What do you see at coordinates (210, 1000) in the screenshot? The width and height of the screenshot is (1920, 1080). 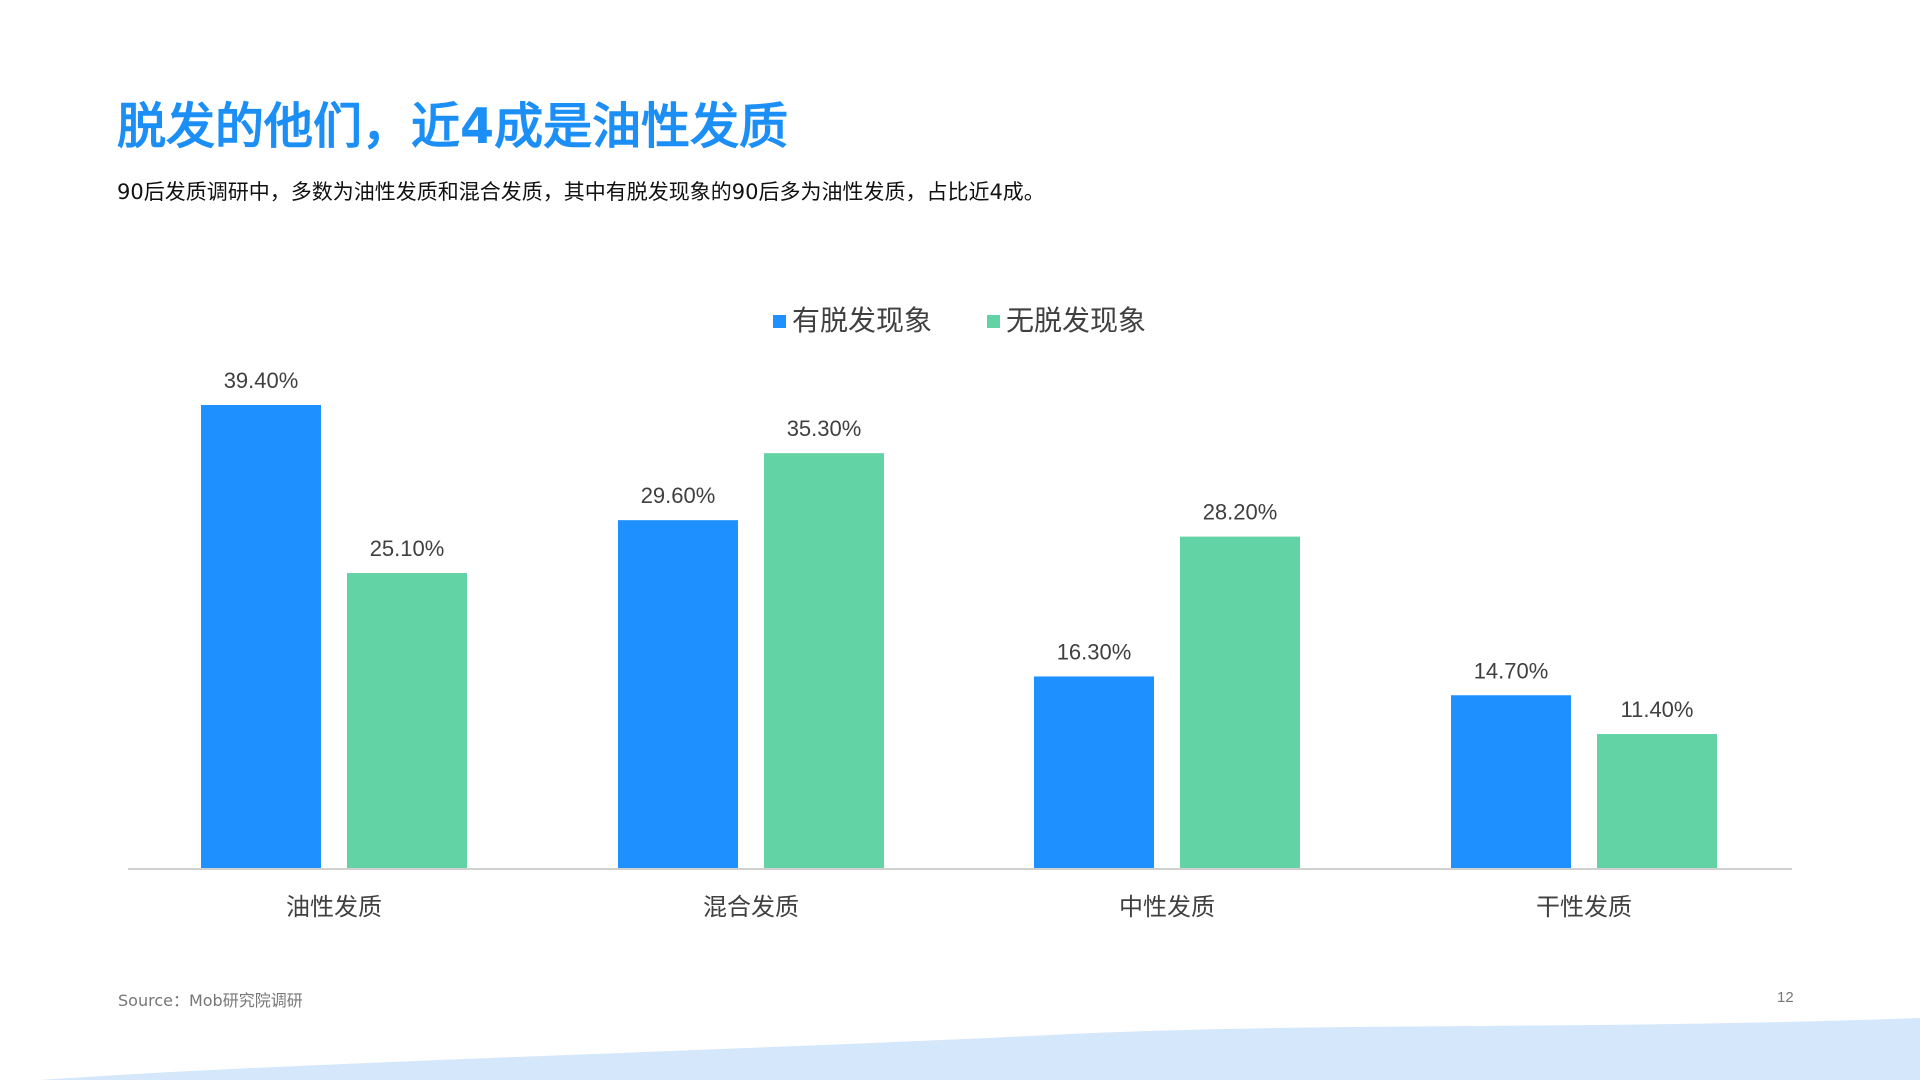 I see `source-note: Source：Mob研究院调研` at bounding box center [210, 1000].